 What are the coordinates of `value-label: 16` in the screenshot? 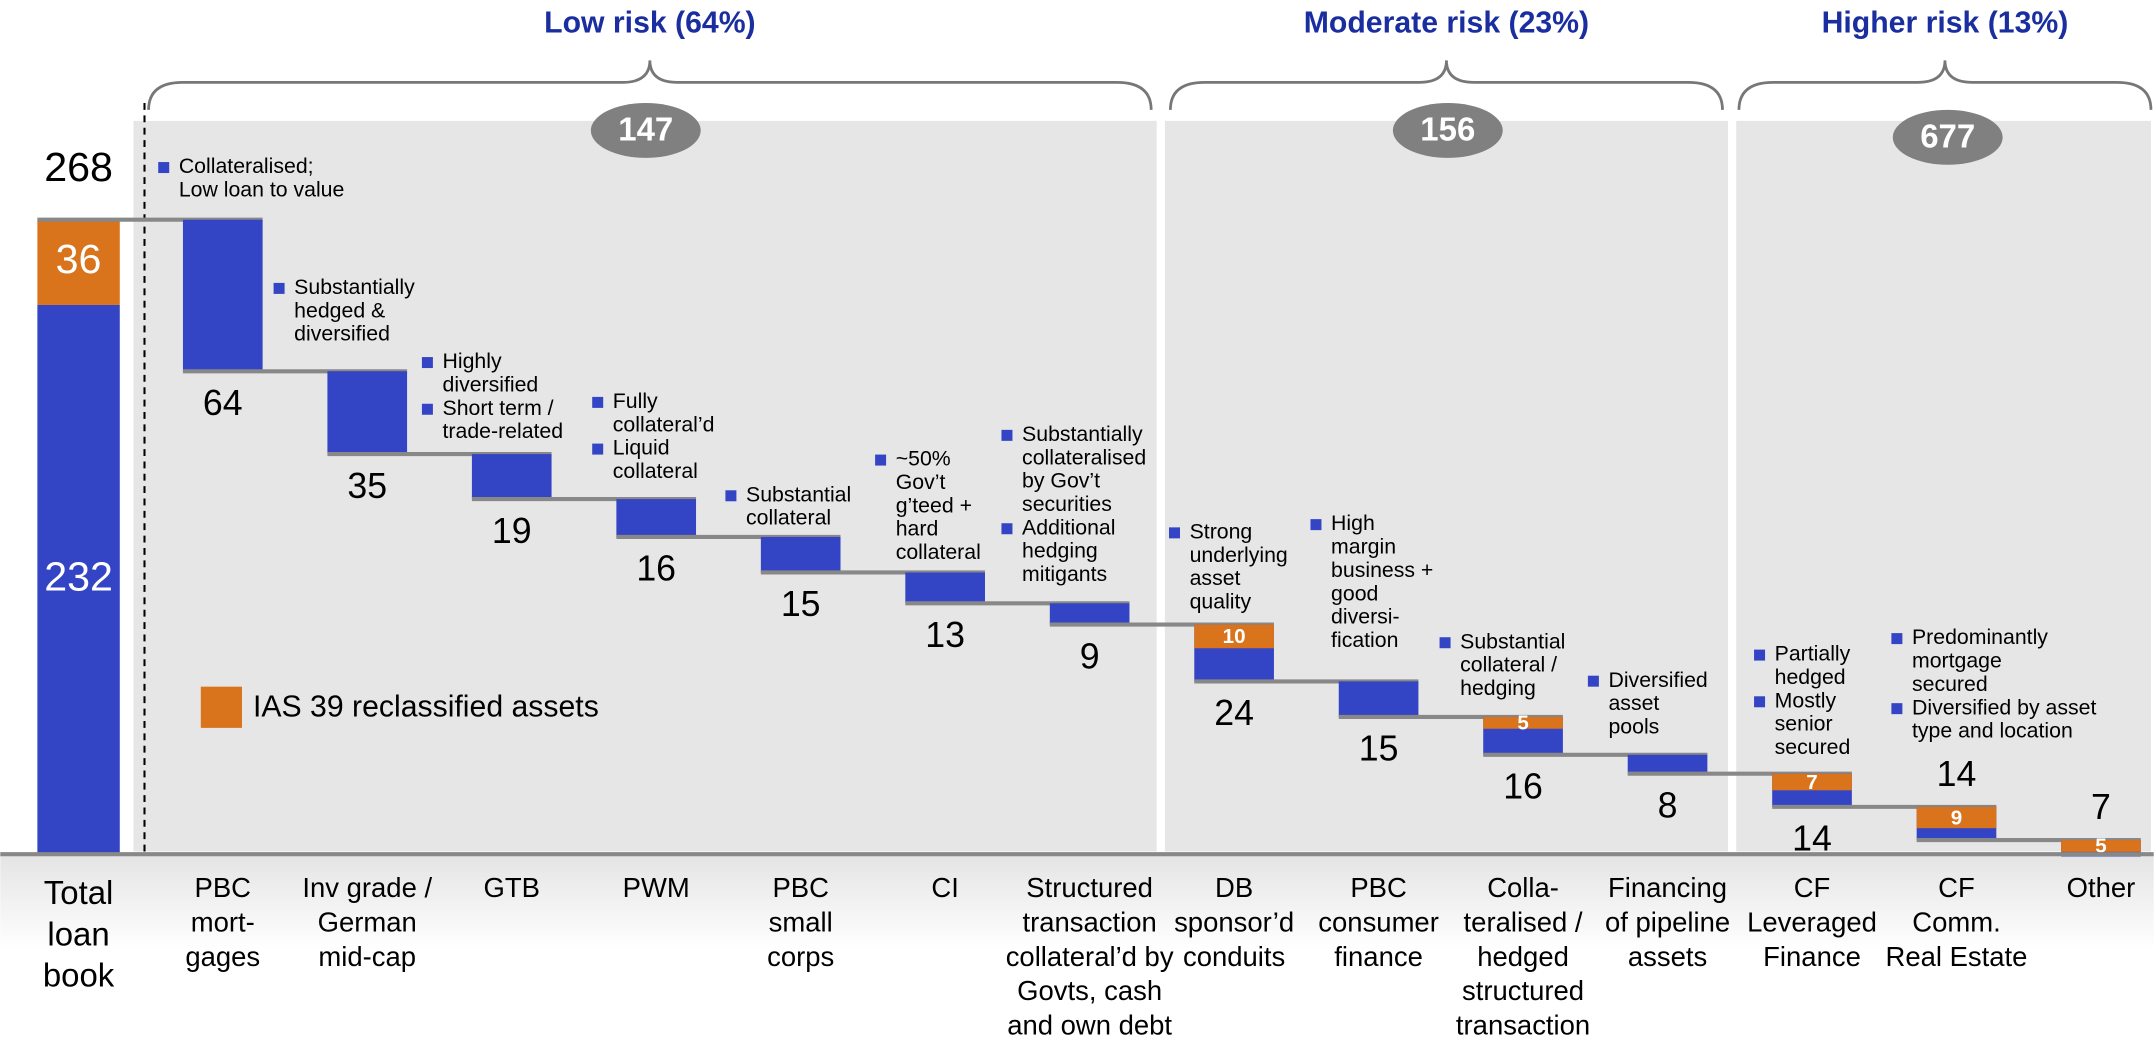 It's located at (1523, 787).